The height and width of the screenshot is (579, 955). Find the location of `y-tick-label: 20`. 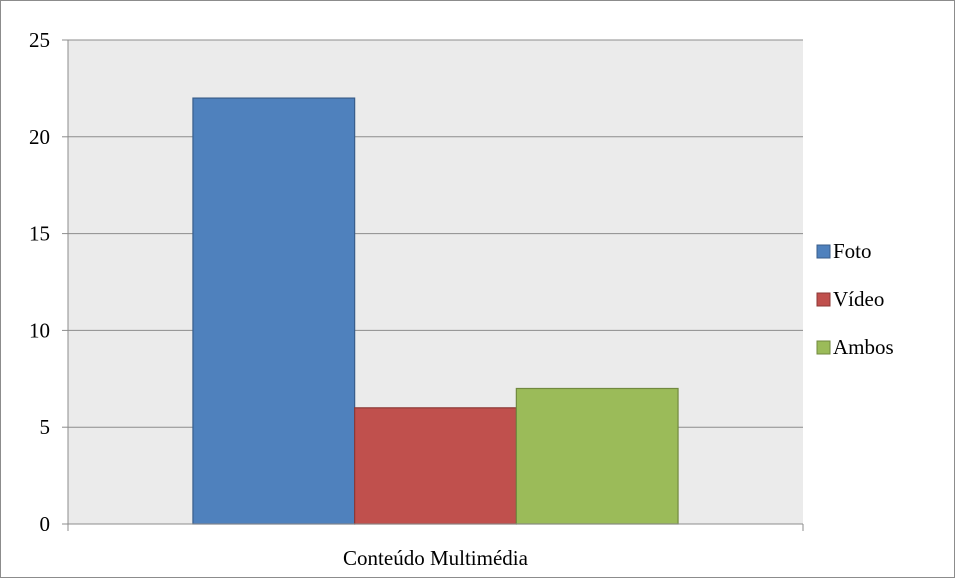

y-tick-label: 20 is located at coordinates (39, 137).